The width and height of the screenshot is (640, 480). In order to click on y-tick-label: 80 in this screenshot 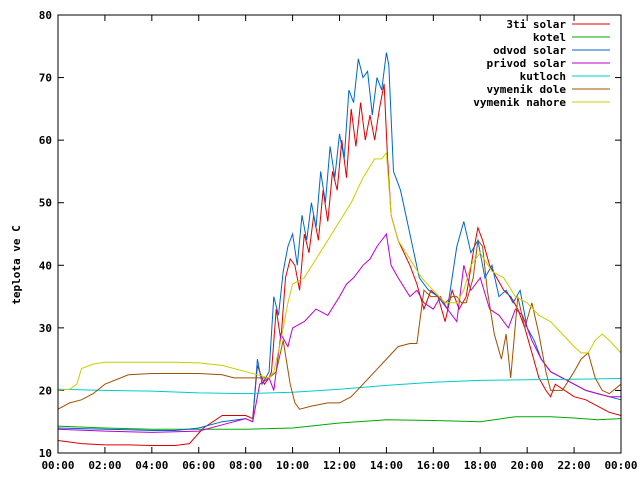, I will do `click(45, 15)`.